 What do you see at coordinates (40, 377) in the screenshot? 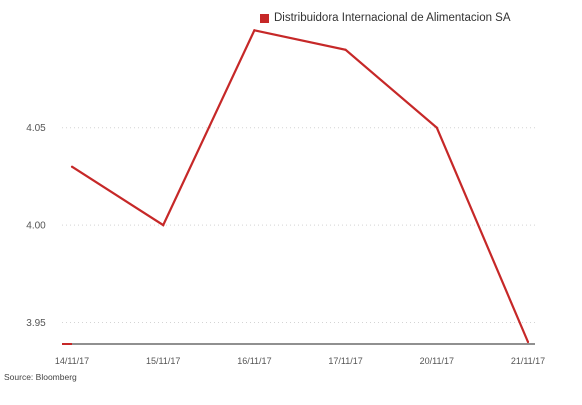
I see `source-note: Source: Bloomberg` at bounding box center [40, 377].